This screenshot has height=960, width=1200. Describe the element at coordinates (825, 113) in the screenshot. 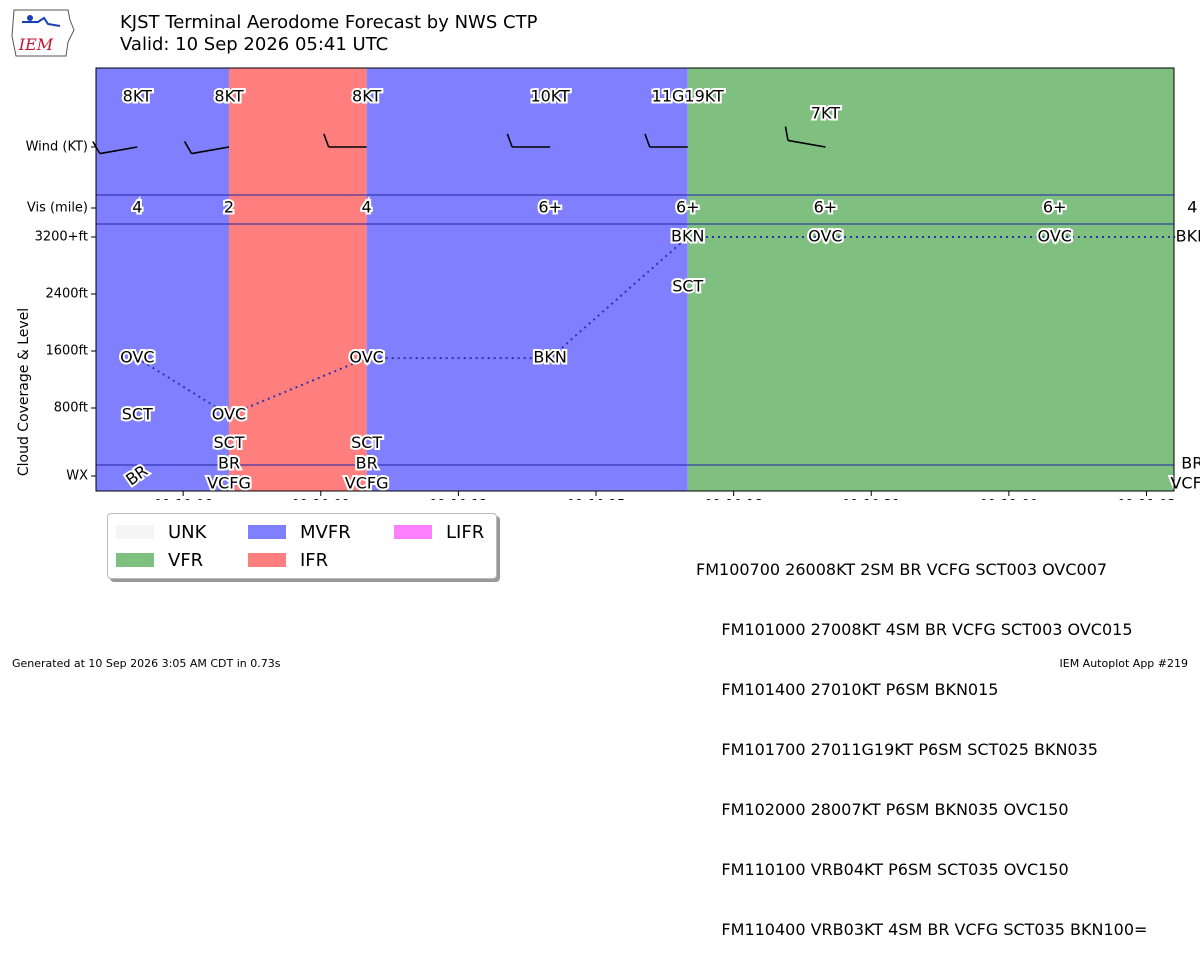

I see `wind-speed-label: 7KT` at that location.